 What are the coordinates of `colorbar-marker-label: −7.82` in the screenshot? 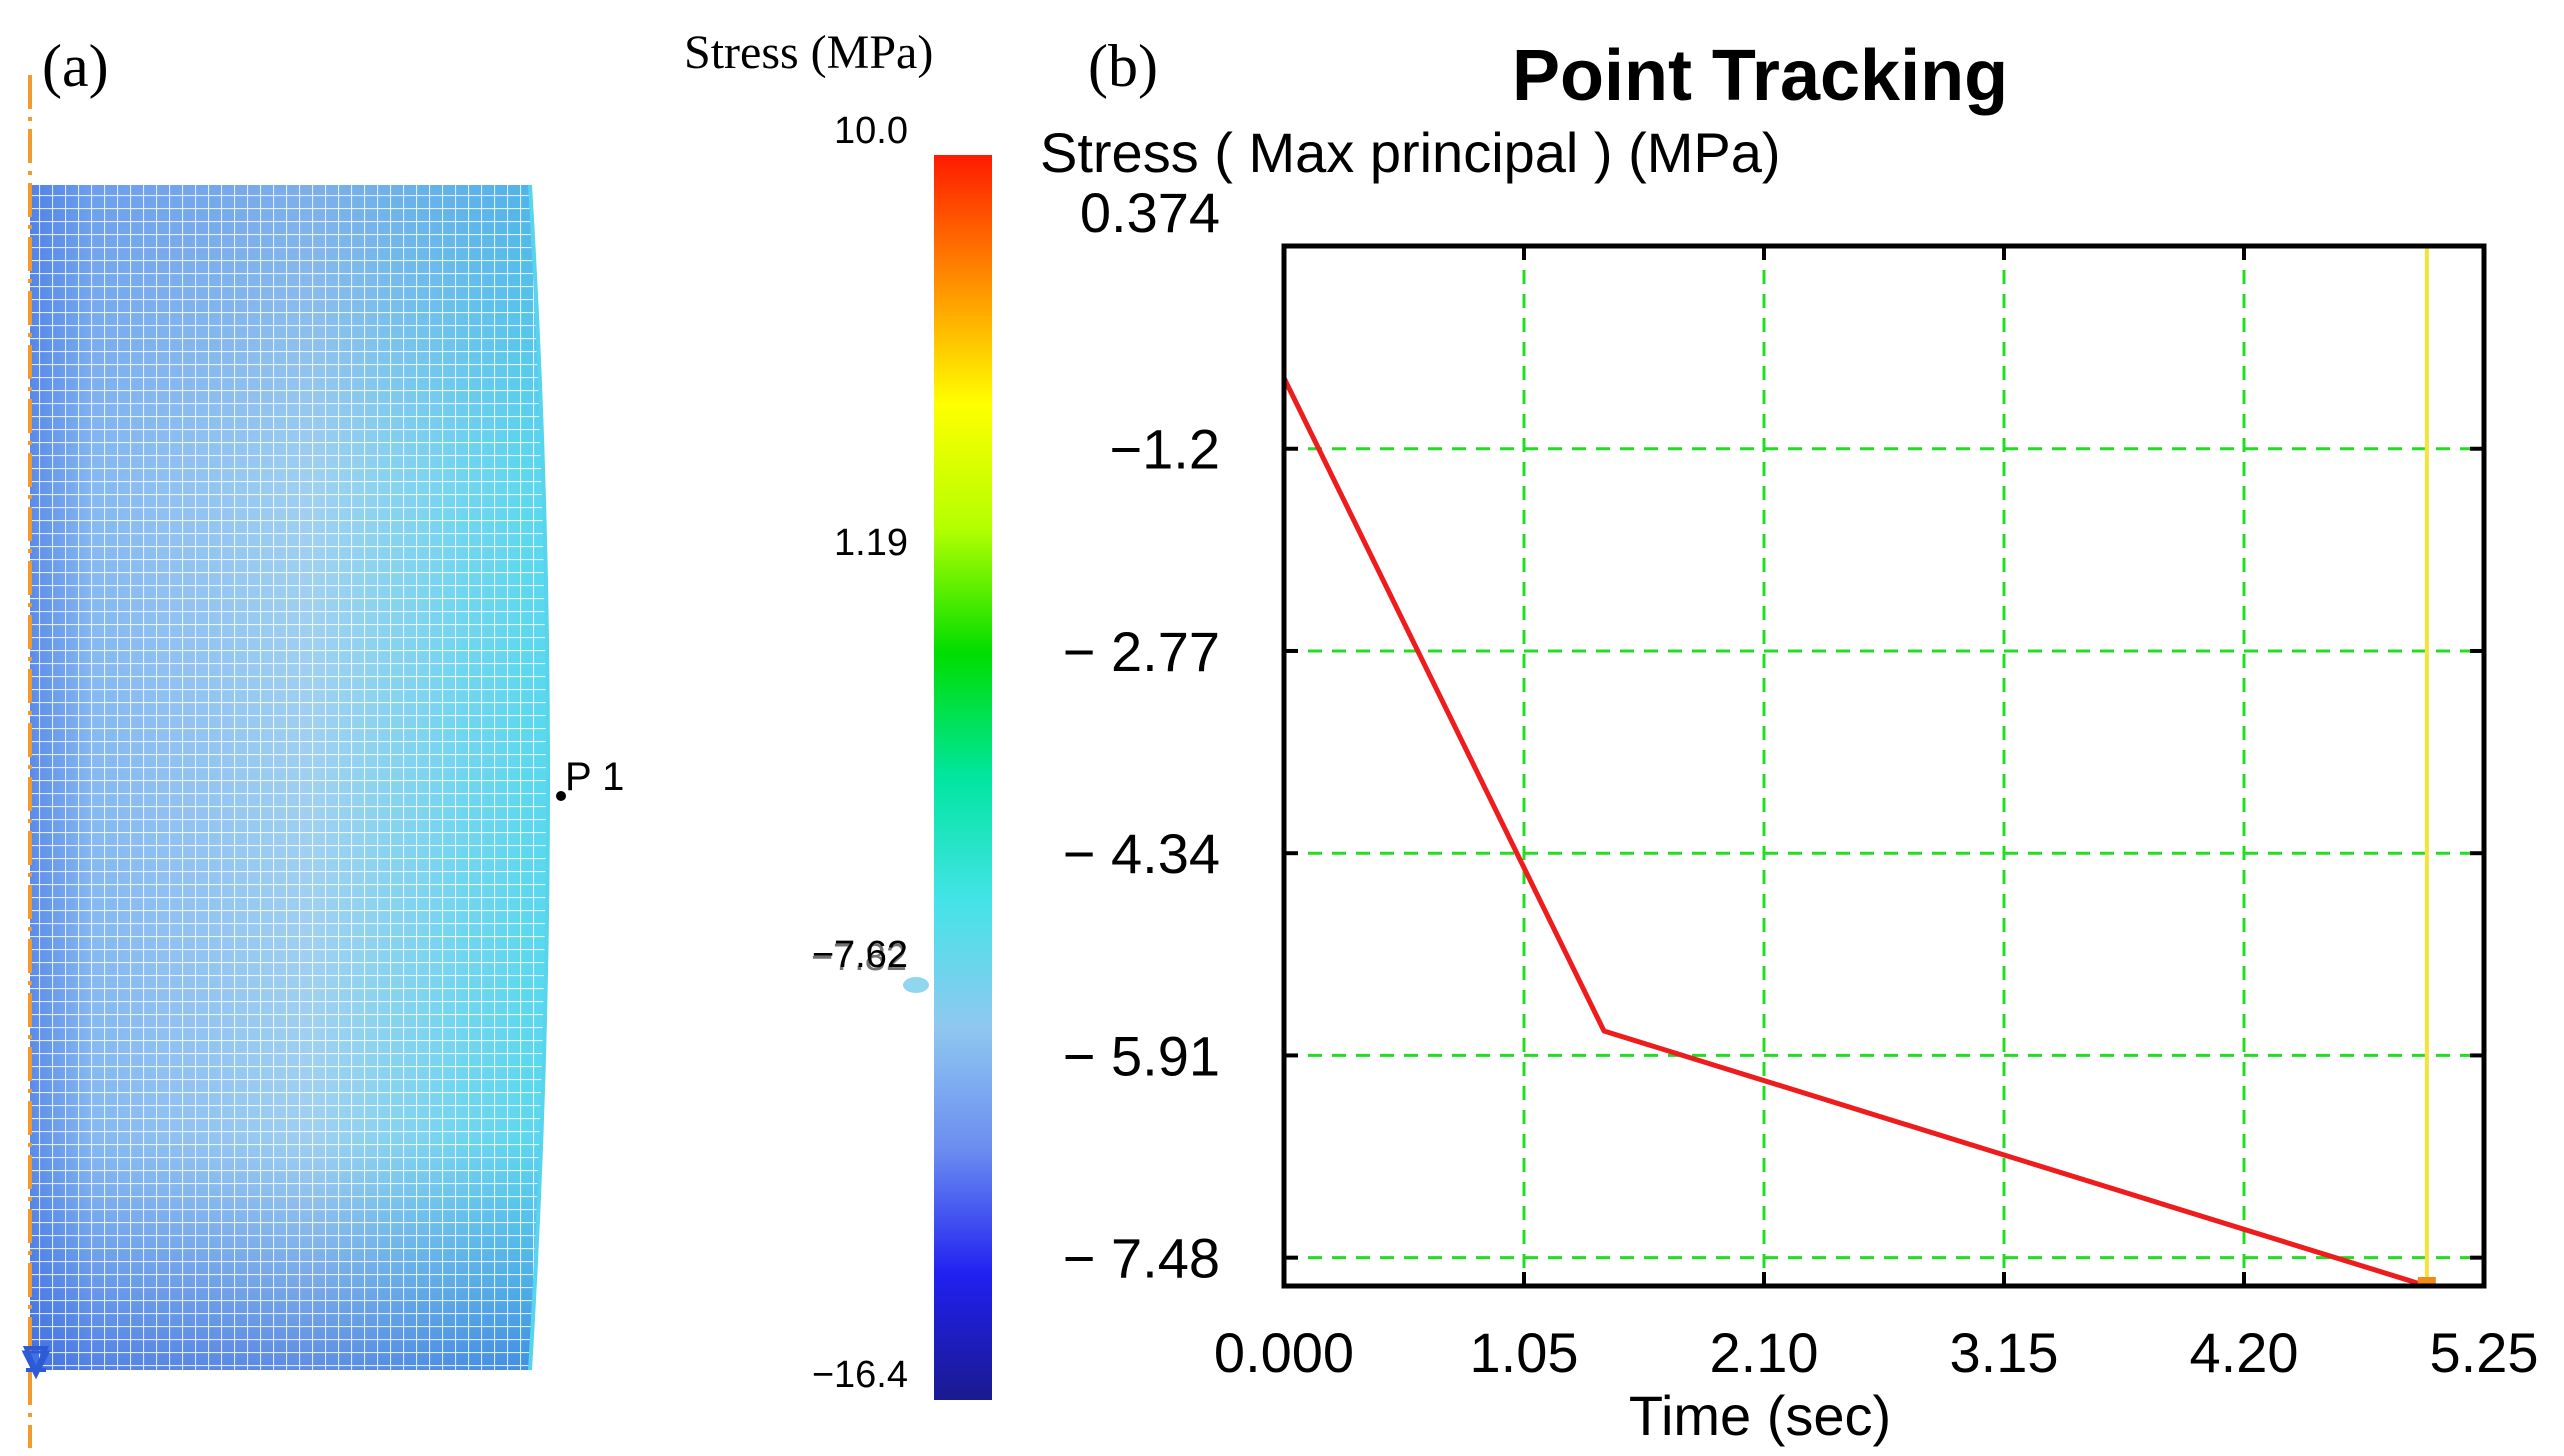 It's located at (859, 958).